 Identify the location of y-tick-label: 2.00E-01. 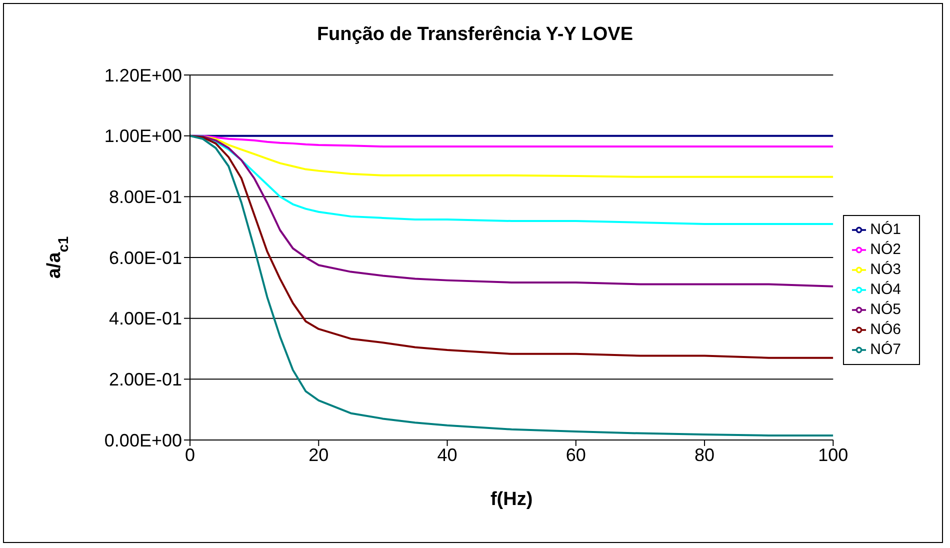
(145, 380).